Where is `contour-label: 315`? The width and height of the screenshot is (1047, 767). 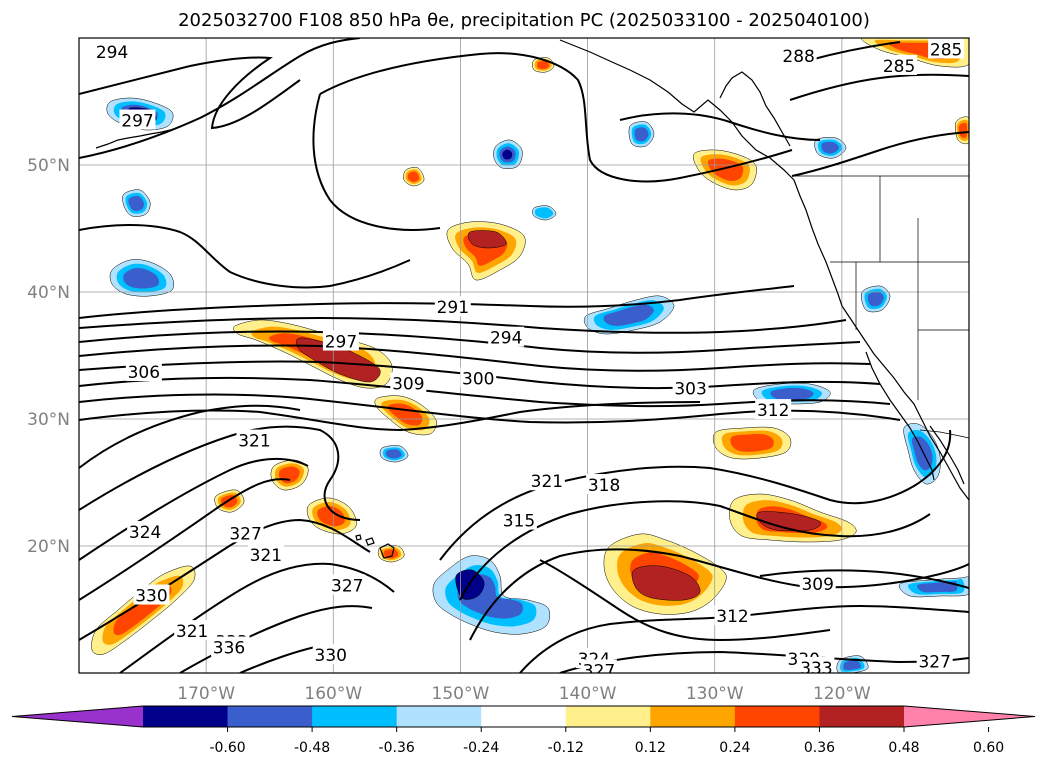
contour-label: 315 is located at coordinates (519, 522).